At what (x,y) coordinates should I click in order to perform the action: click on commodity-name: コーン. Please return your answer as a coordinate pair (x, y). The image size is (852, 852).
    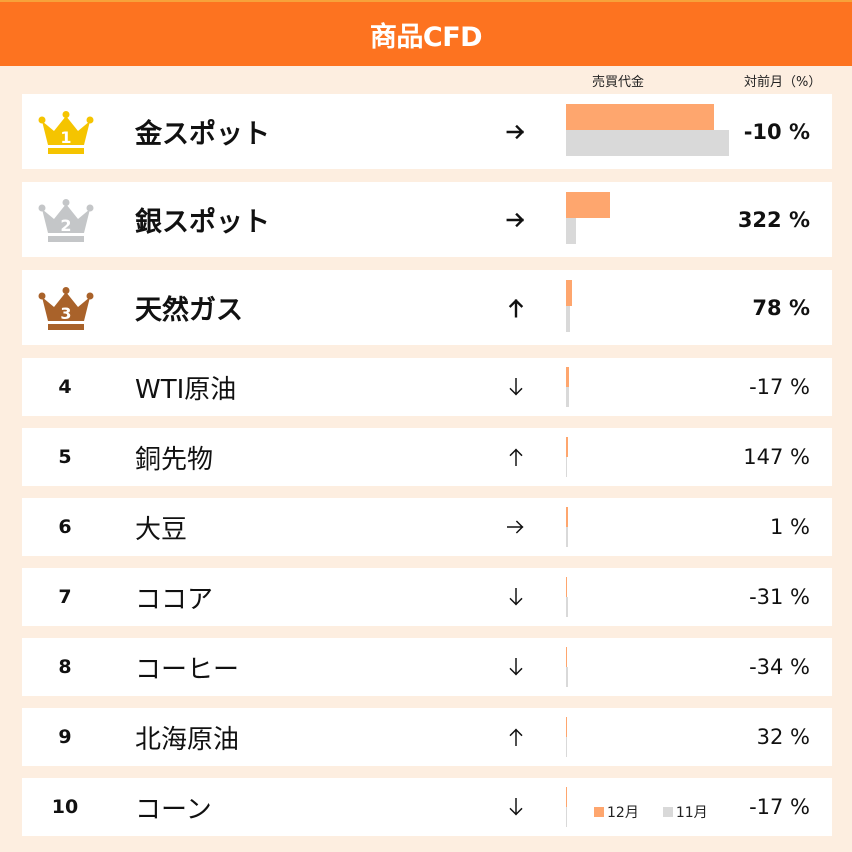
    Looking at the image, I should click on (173, 809).